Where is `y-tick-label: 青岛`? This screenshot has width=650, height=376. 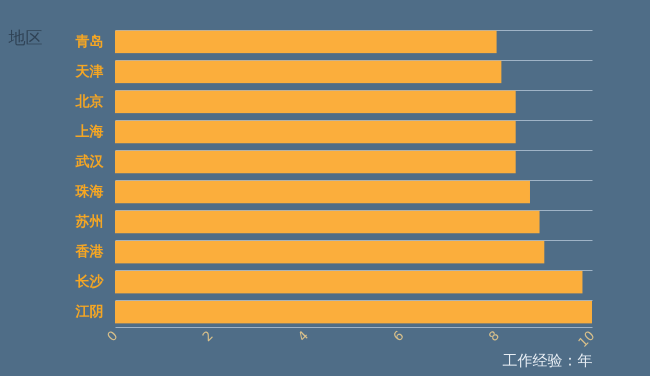
y-tick-label: 青岛 is located at coordinates (89, 42).